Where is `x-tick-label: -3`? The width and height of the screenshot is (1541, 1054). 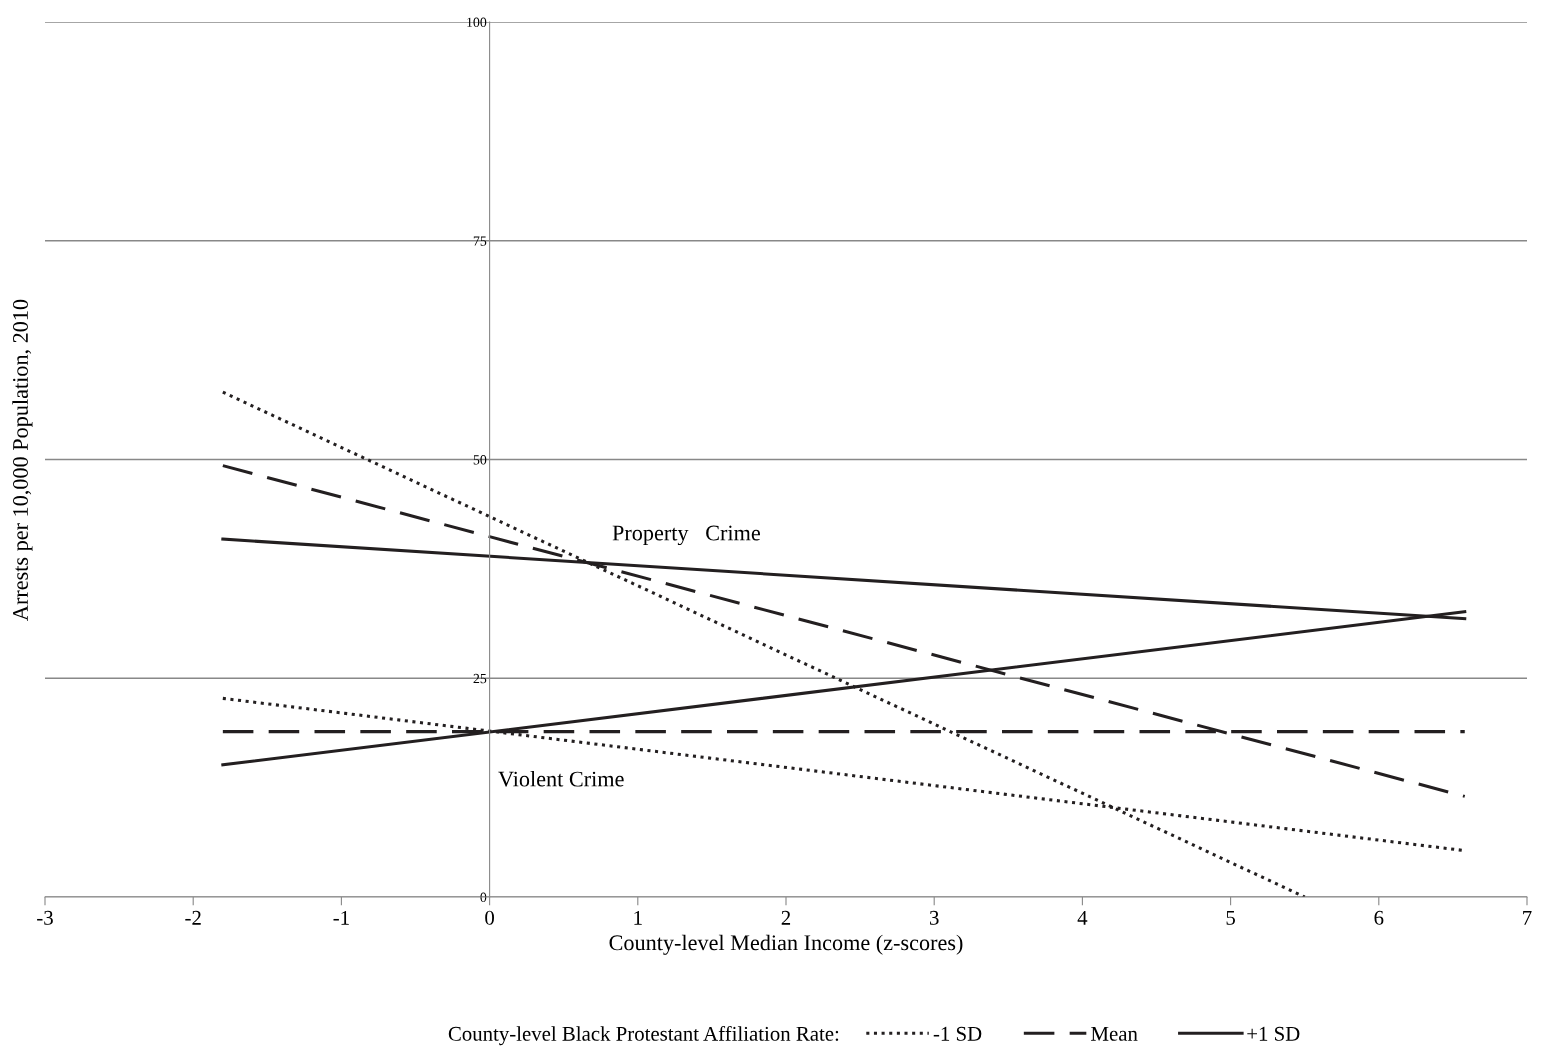
x-tick-label: -3 is located at coordinates (45, 917).